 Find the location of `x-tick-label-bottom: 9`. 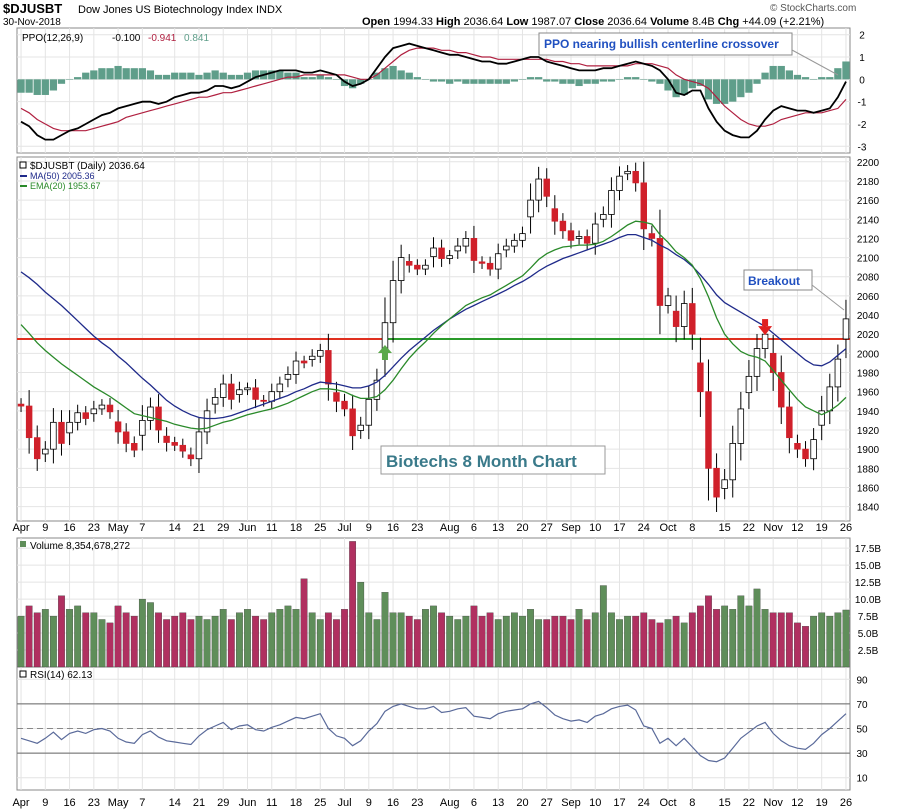

x-tick-label-bottom: 9 is located at coordinates (369, 803).